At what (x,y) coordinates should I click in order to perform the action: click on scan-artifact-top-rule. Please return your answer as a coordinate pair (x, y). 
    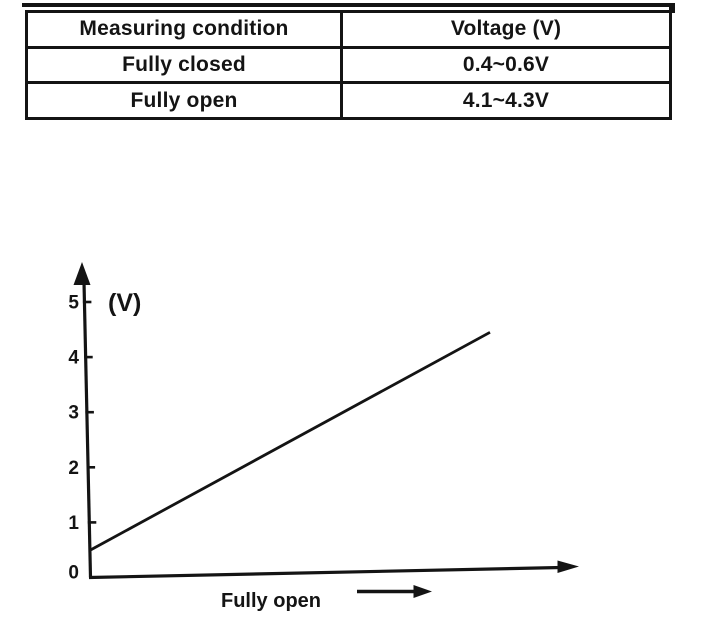
    Looking at the image, I should click on (348, 5).